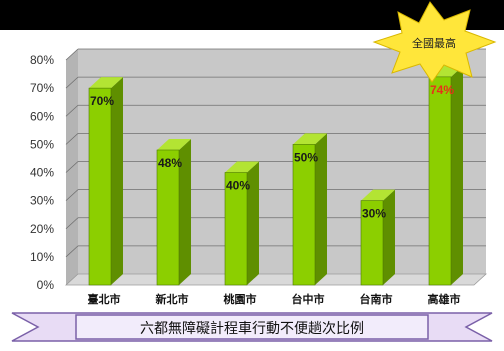 The height and width of the screenshot is (351, 504). What do you see at coordinates (240, 299) in the screenshot?
I see `x-tick-label: 桃園市` at bounding box center [240, 299].